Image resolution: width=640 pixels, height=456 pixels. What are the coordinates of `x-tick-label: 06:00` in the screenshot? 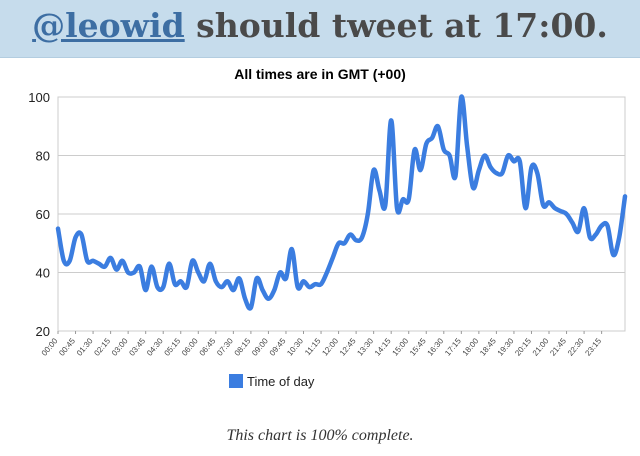 It's located at (190, 347).